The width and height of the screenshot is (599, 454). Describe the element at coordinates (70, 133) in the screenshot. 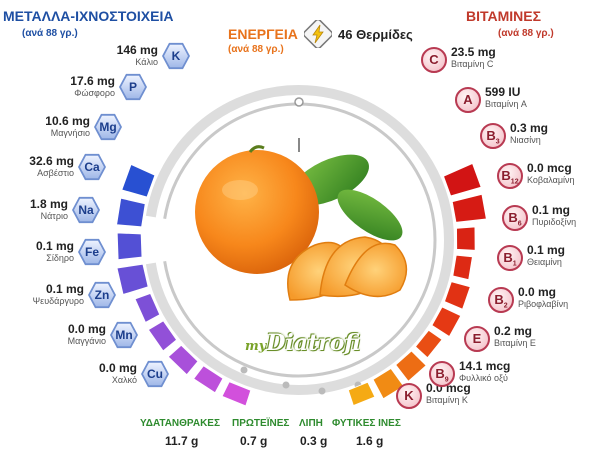

I see `mineral-name: Μαγνήσιο` at that location.